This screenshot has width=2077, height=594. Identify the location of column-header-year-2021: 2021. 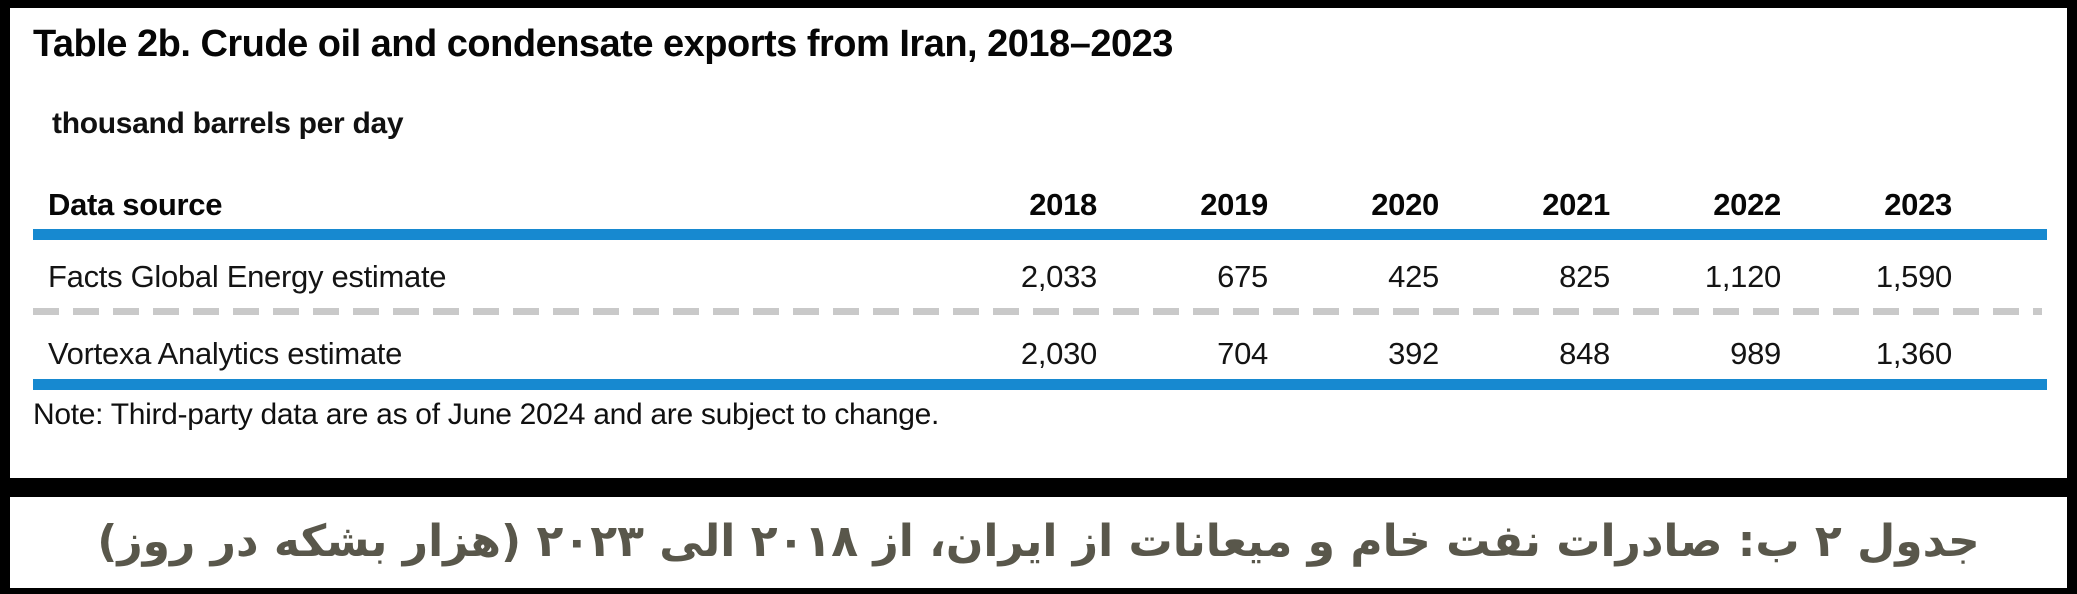
(1576, 204).